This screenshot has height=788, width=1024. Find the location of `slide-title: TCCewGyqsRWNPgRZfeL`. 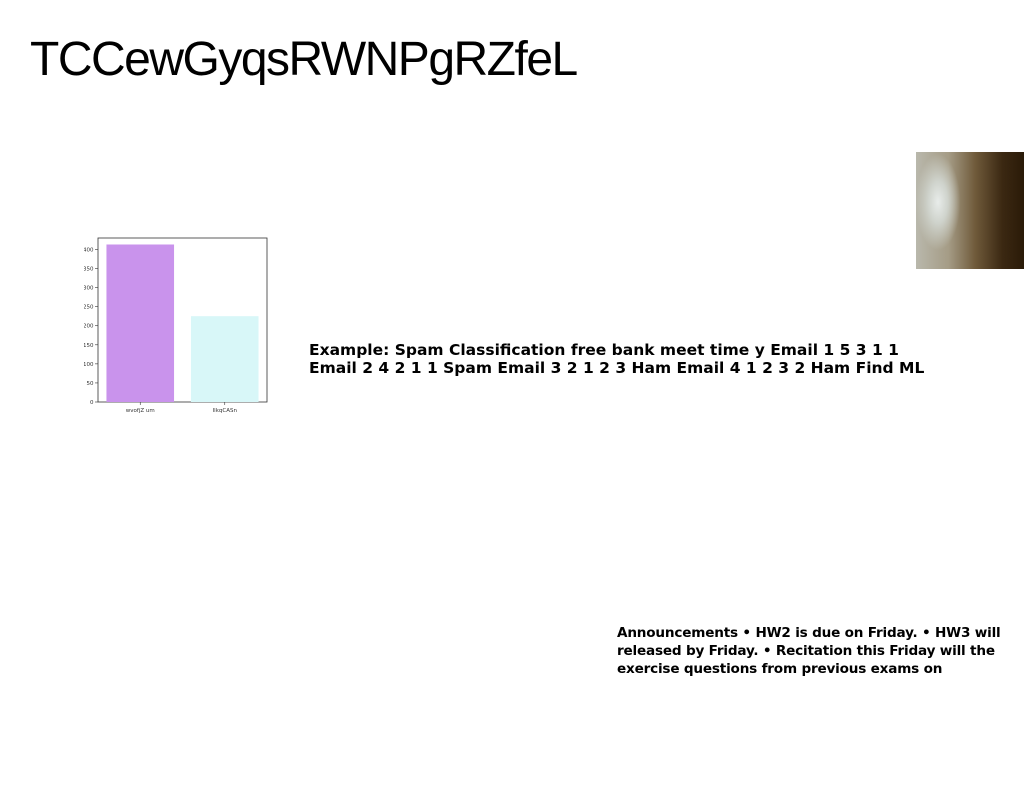

slide-title: TCCewGyqsRWNPgRZfeL is located at coordinates (304, 59).